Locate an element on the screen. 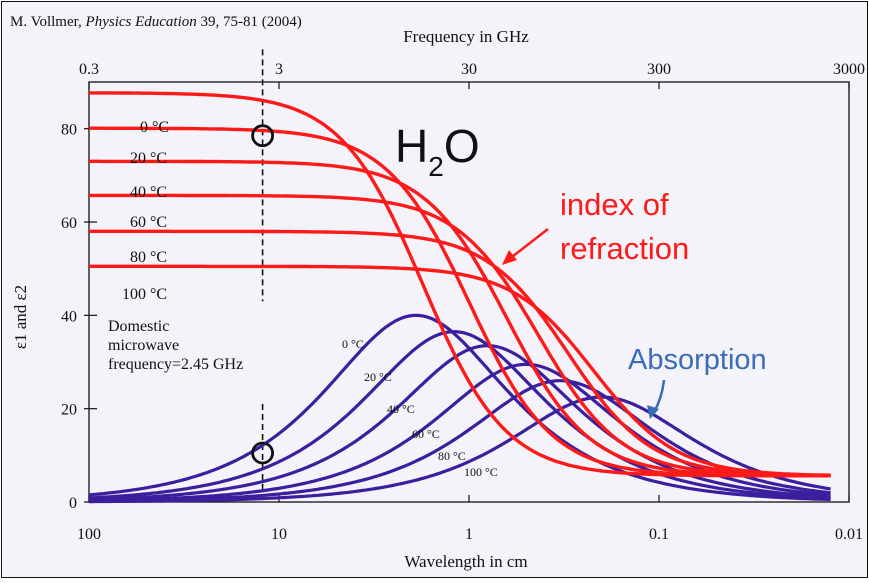 This screenshot has height=583, width=869. bottom-tick-label: 0.01 is located at coordinates (849, 534).